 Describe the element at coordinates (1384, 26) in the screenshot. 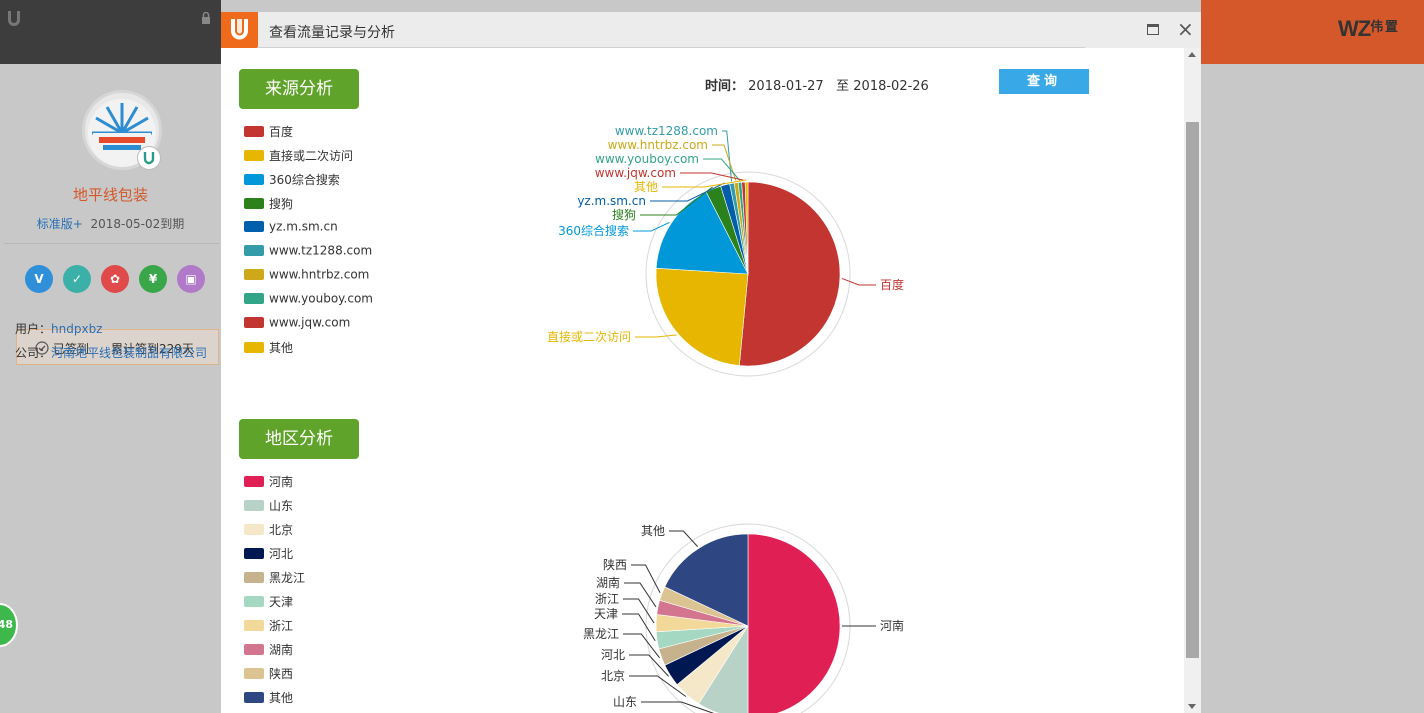

I see `brand-small-text: 伟 置` at that location.